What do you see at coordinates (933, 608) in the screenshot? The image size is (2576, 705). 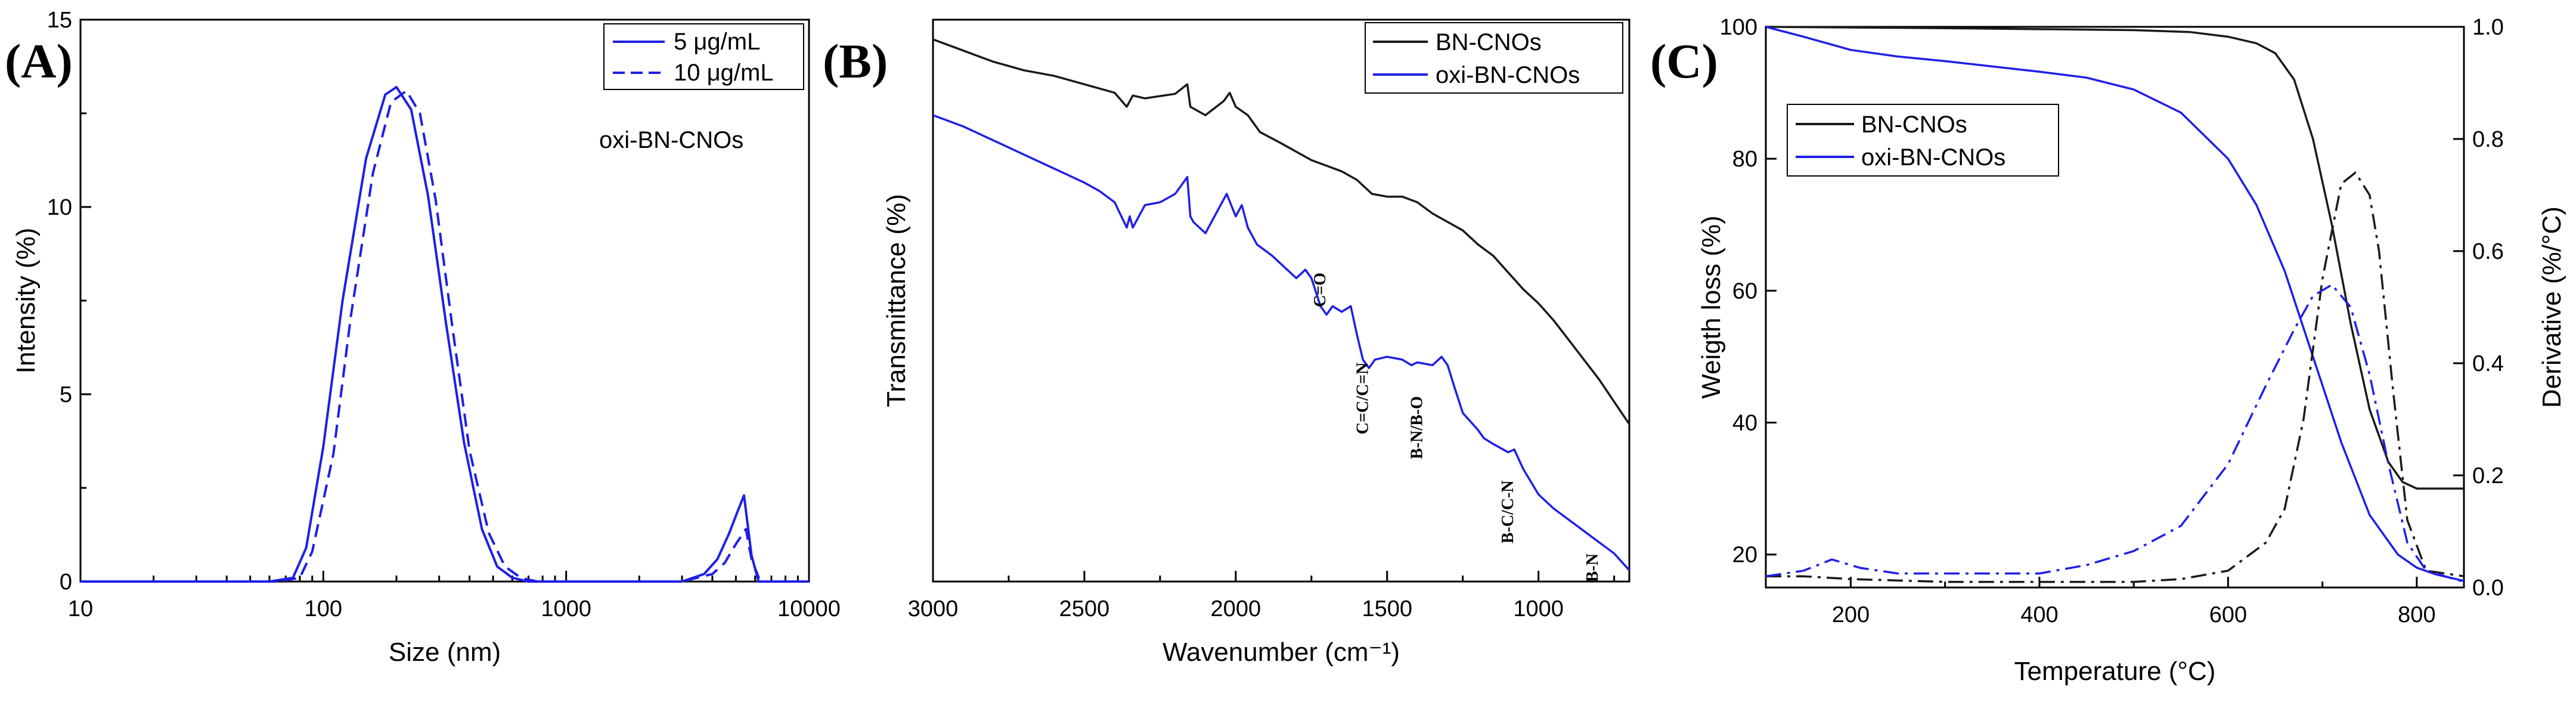 I see `x-tick-label: 3000` at bounding box center [933, 608].